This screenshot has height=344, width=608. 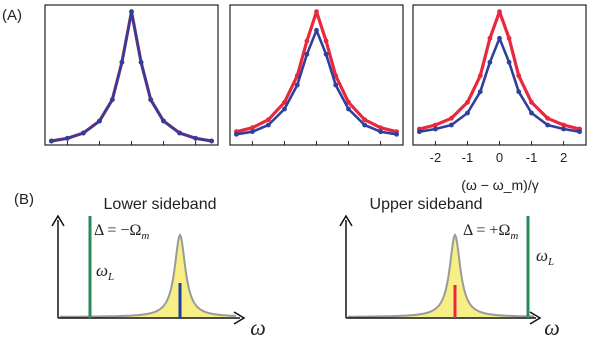 I want to click on plot-1-series-1-line, so click(x=131, y=76).